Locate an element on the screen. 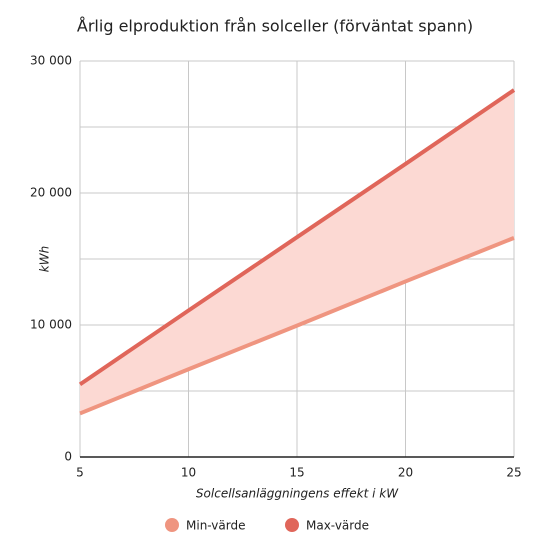 This screenshot has width=550, height=550. x-axis-label: Solcellsanläggningens effekt i kW is located at coordinates (297, 494).